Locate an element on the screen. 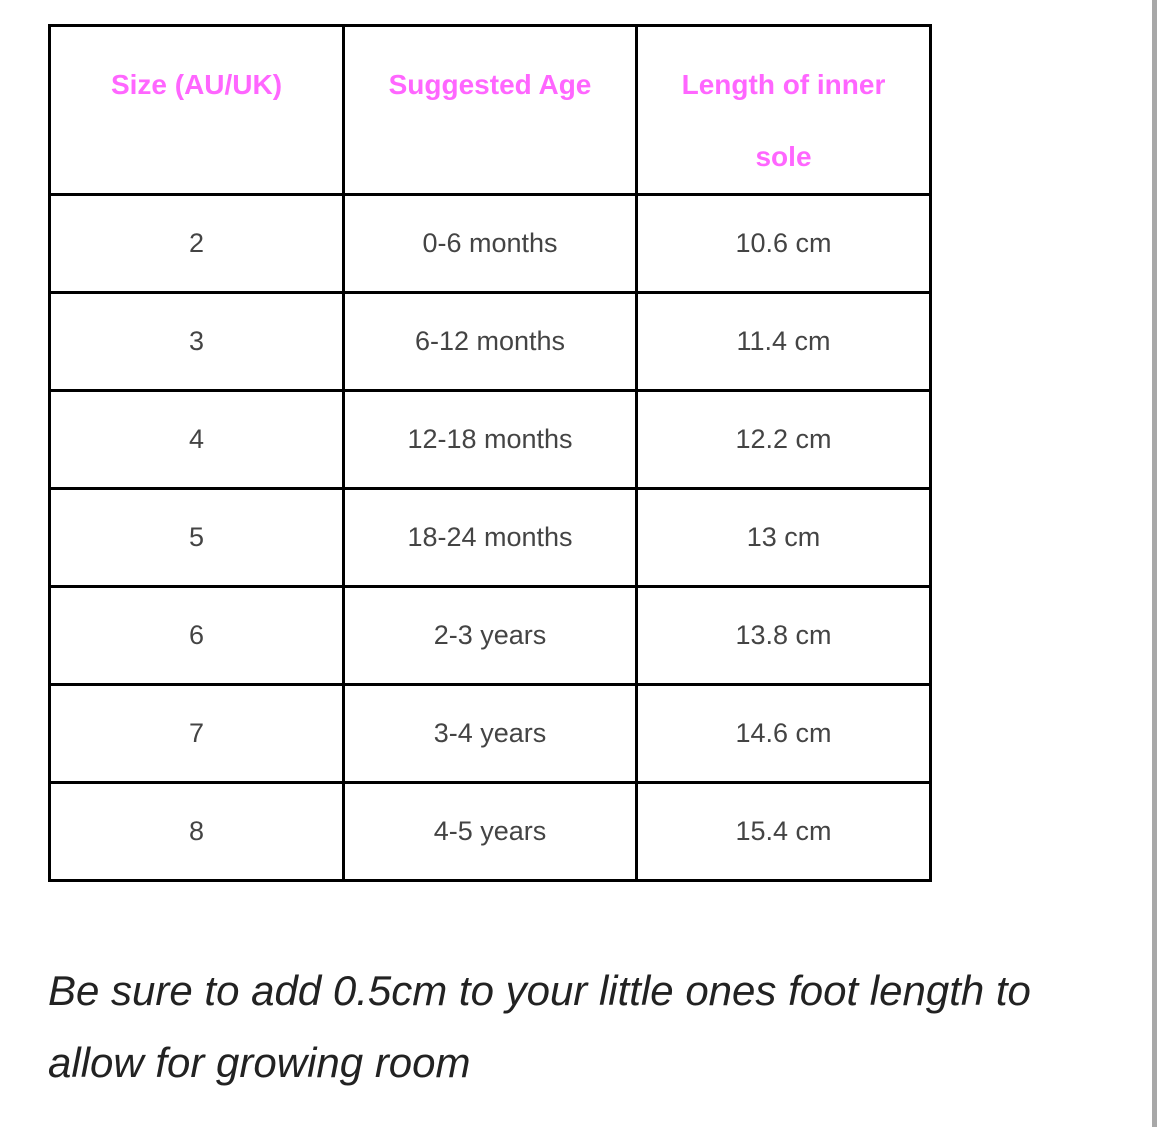  cell-size: 7 is located at coordinates (196, 733).